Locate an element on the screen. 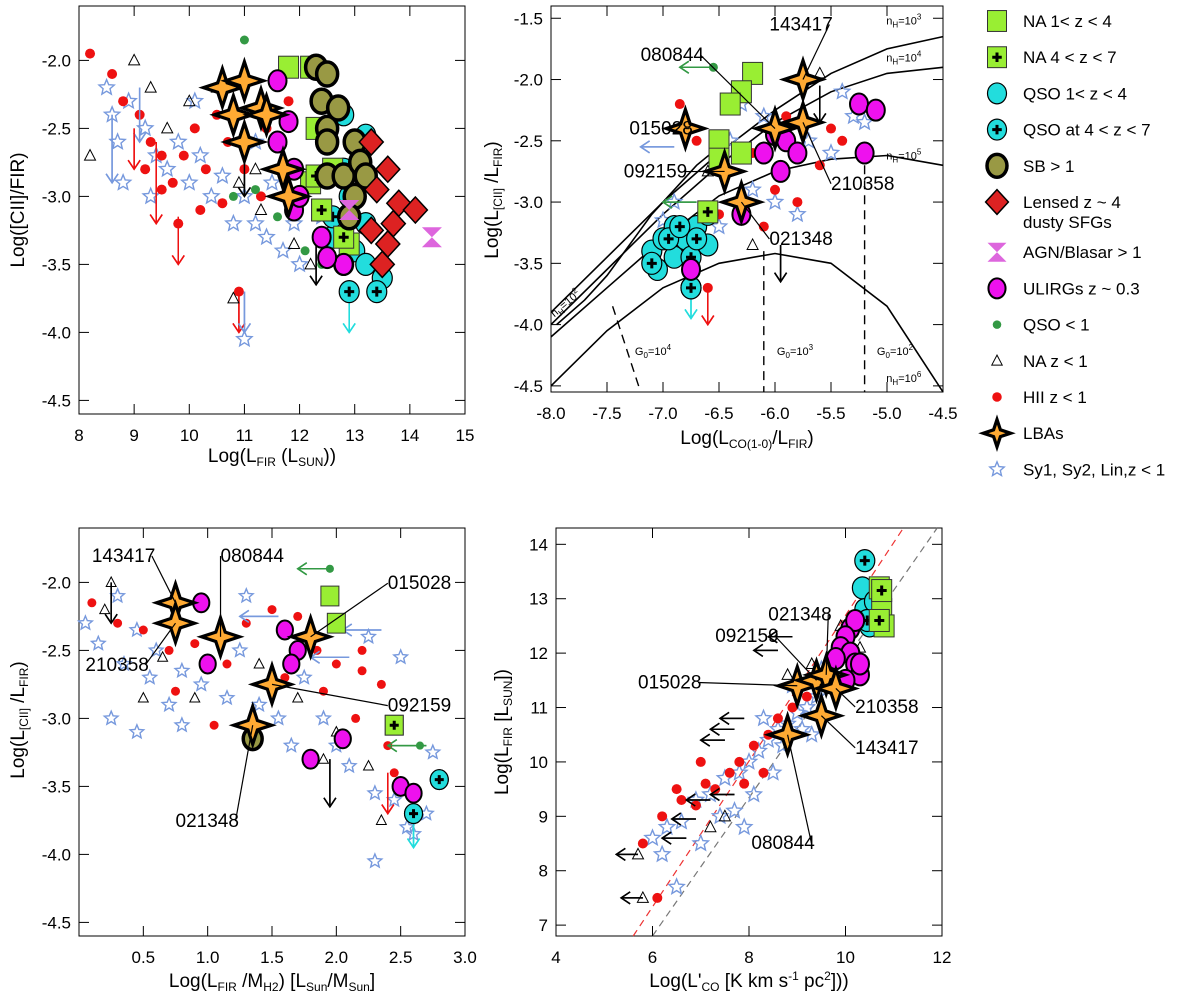  panel-a-frame is located at coordinates (272, 210).